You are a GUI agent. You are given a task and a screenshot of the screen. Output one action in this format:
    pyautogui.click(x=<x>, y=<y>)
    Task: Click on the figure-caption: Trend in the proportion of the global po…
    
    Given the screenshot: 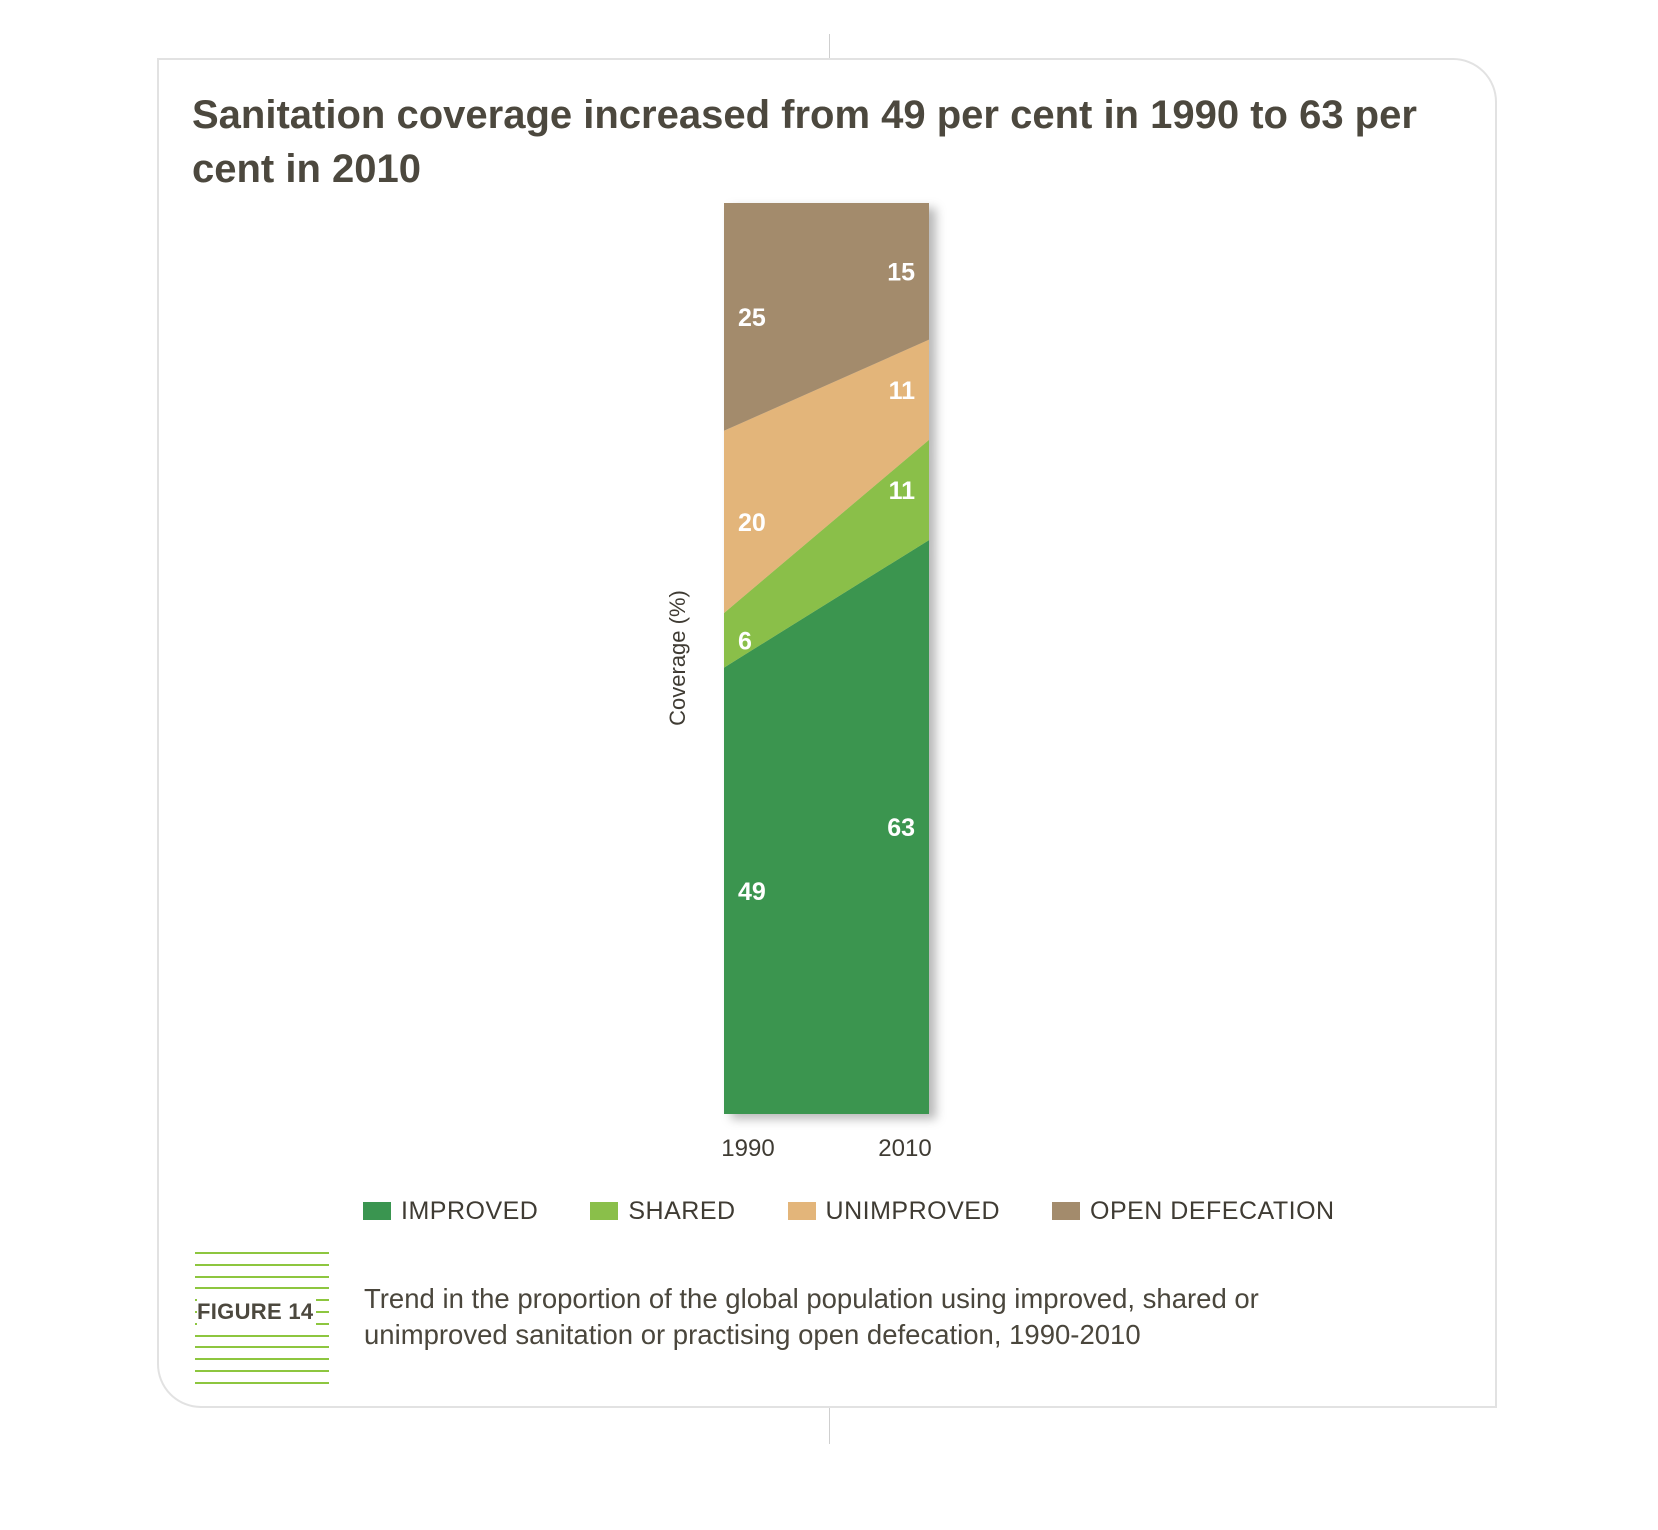 What is the action you would take?
    pyautogui.click(x=811, y=1316)
    